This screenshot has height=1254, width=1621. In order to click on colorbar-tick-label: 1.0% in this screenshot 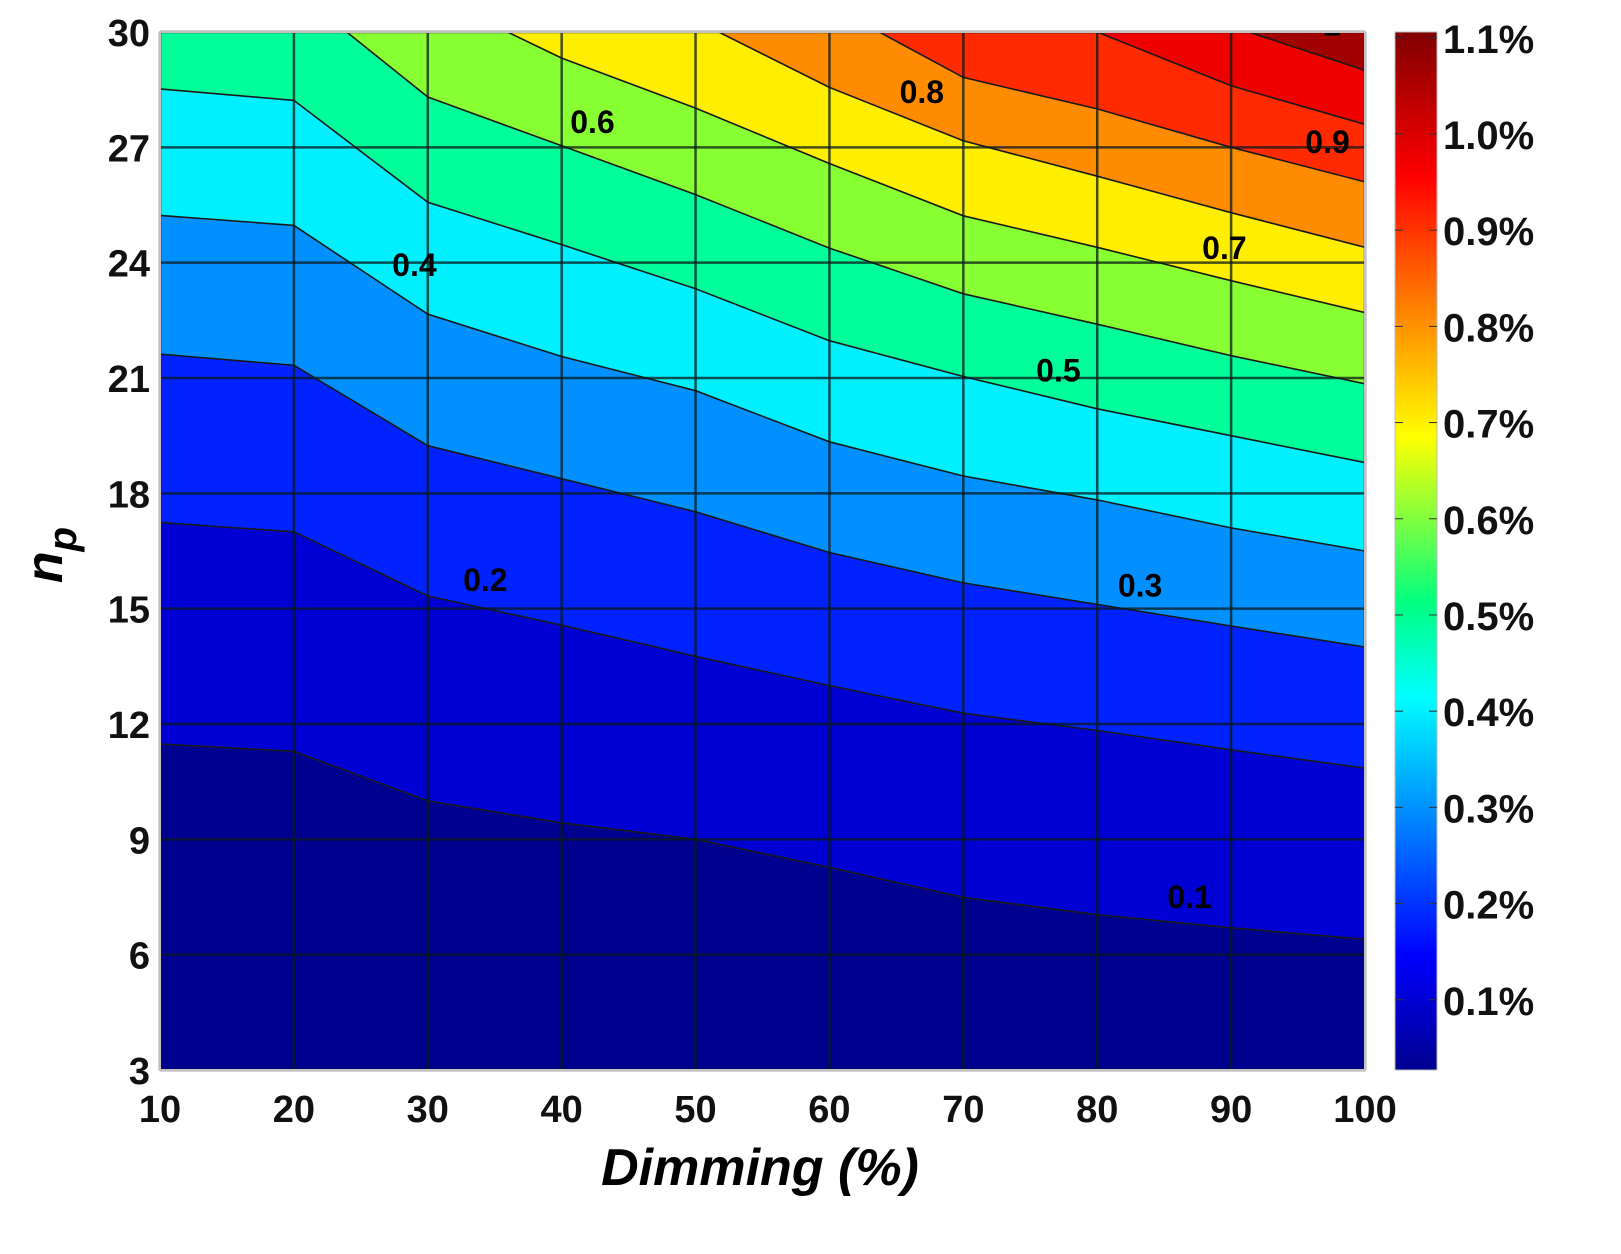, I will do `click(1488, 136)`.